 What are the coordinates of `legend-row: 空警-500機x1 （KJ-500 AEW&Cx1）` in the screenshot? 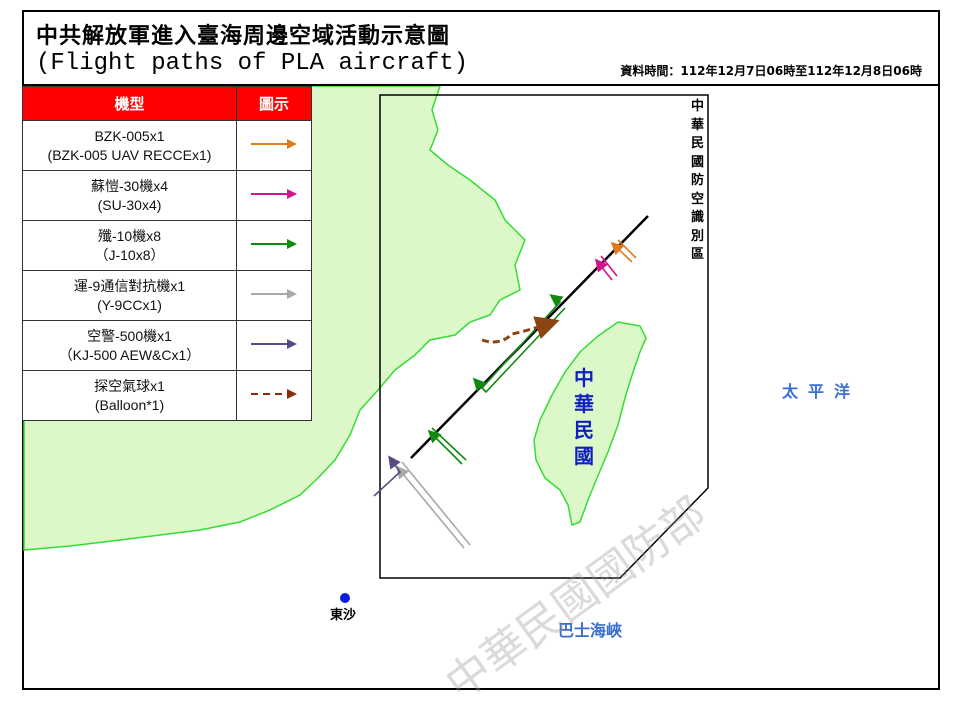 It's located at (167, 345).